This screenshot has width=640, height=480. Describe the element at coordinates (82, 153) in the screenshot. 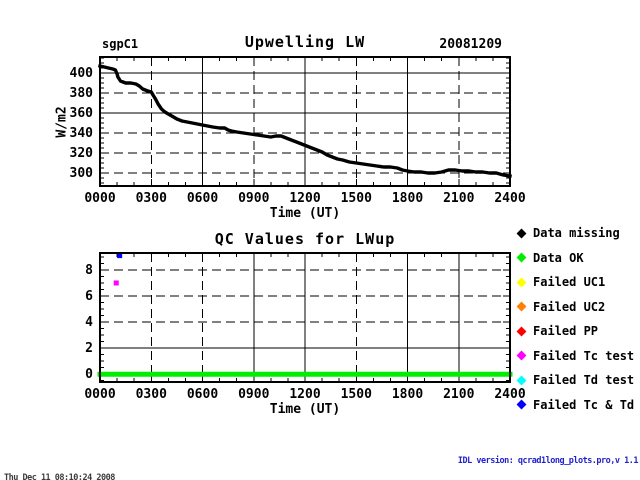

I see `y-tick-label: 320` at that location.